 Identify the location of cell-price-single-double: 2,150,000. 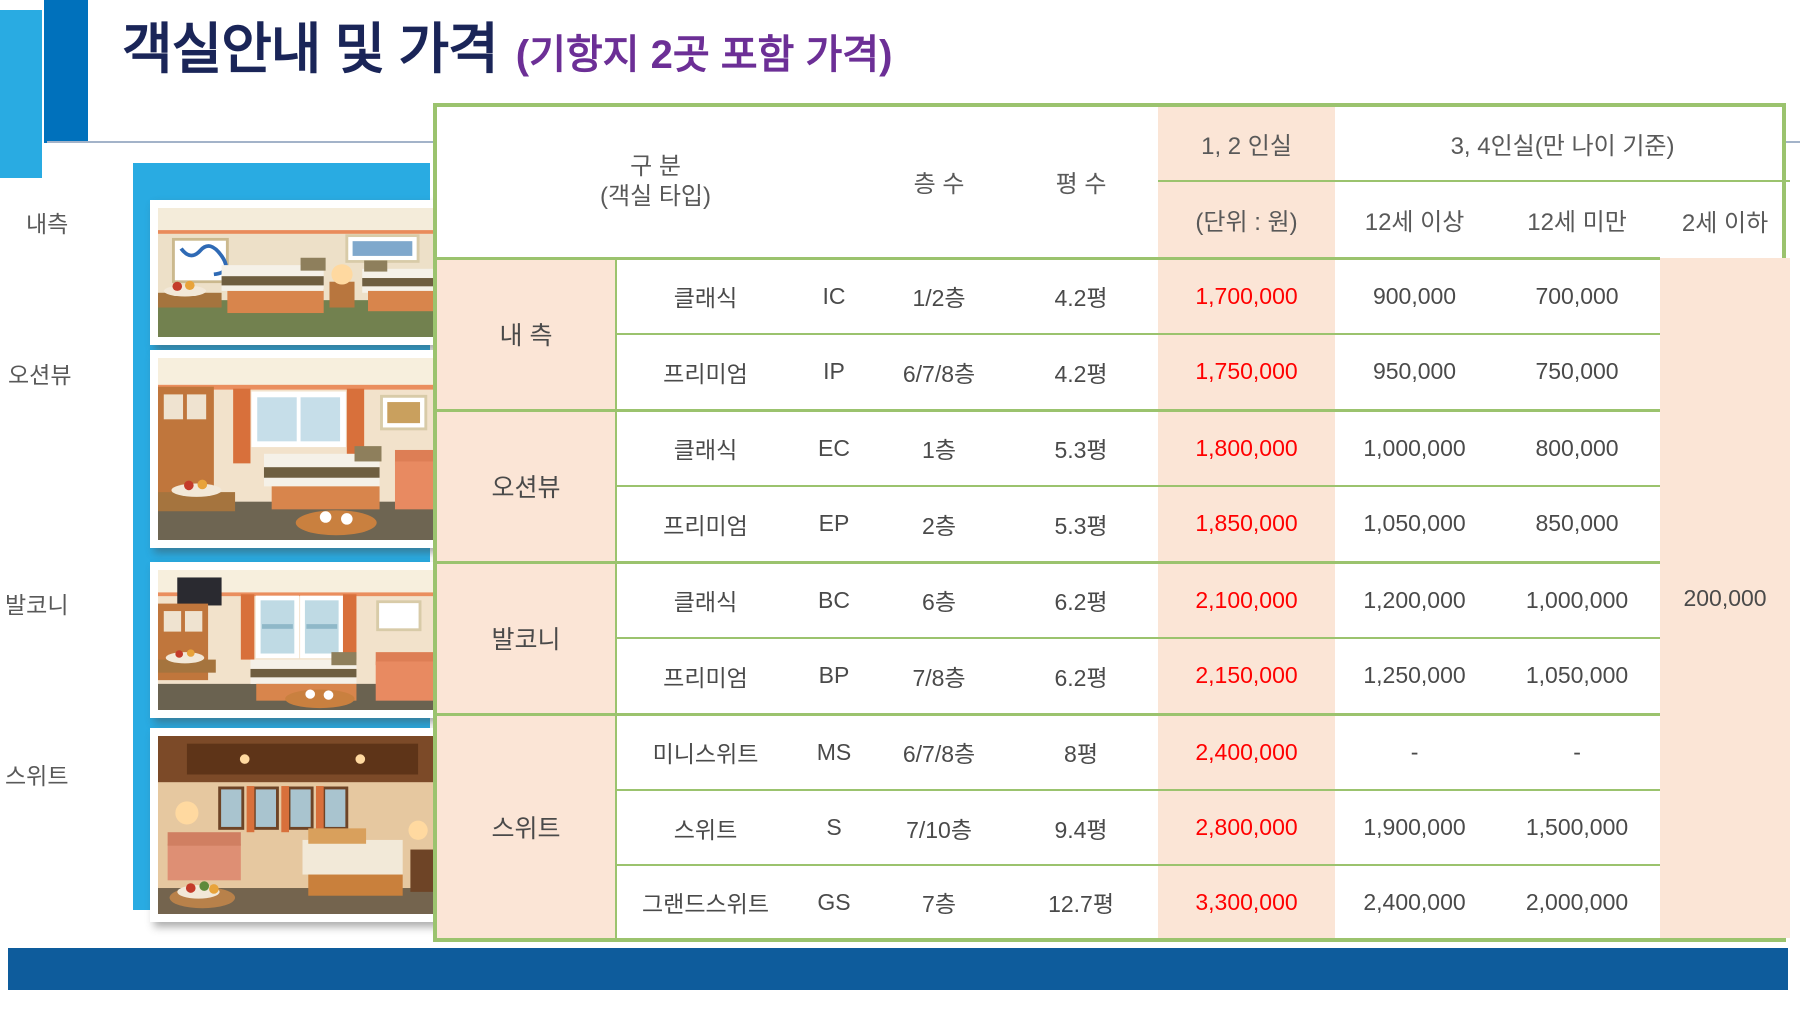
(1247, 676).